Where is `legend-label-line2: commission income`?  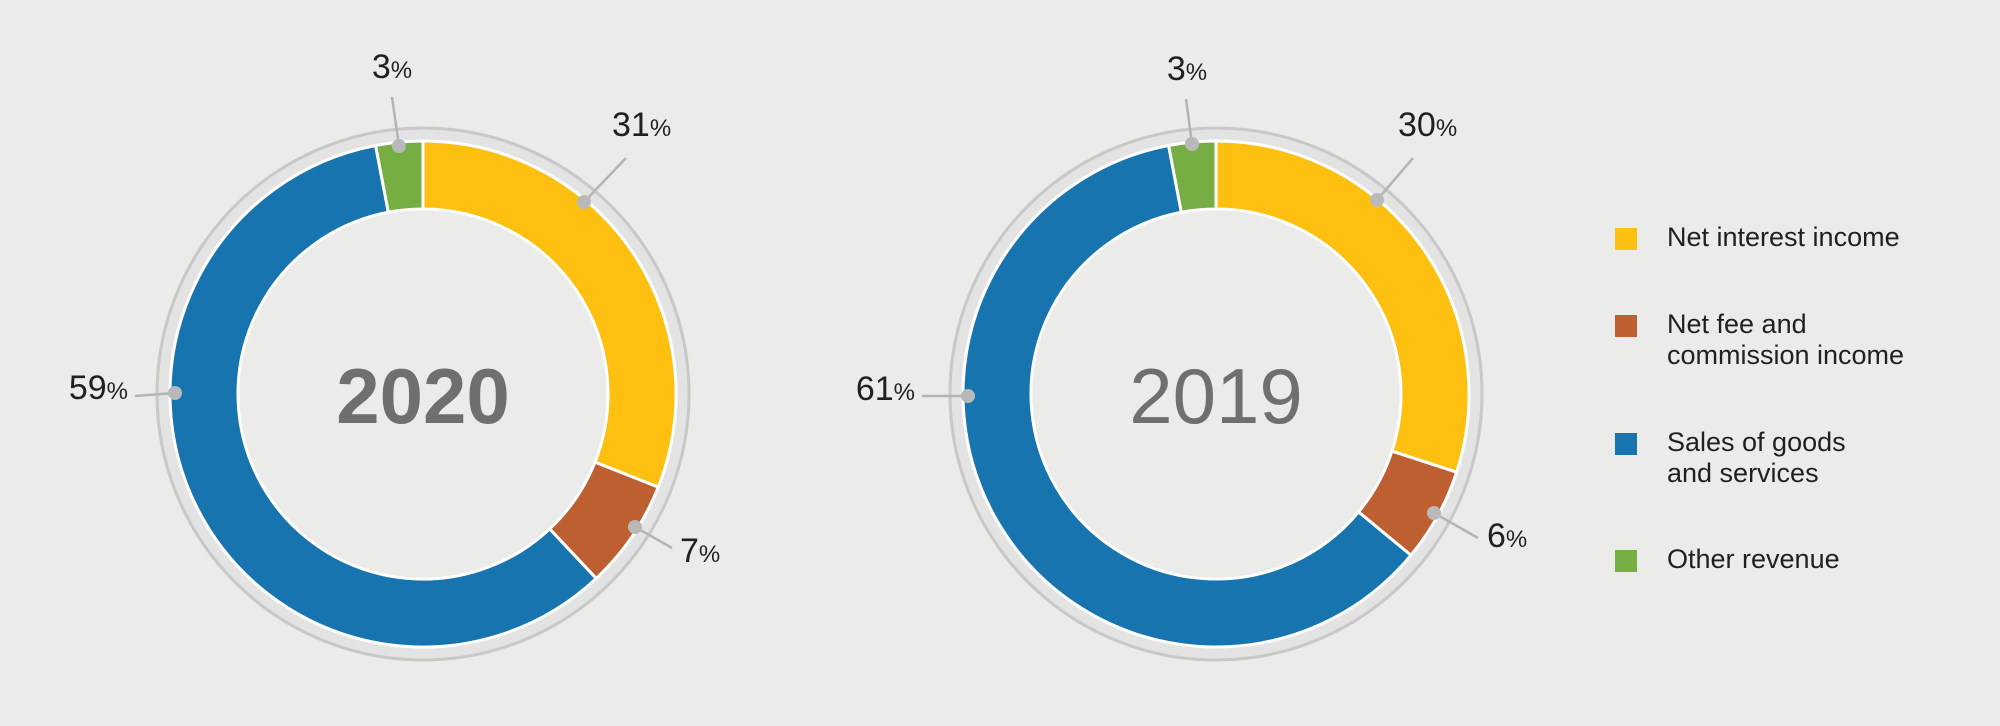
legend-label-line2: commission income is located at coordinates (1786, 355).